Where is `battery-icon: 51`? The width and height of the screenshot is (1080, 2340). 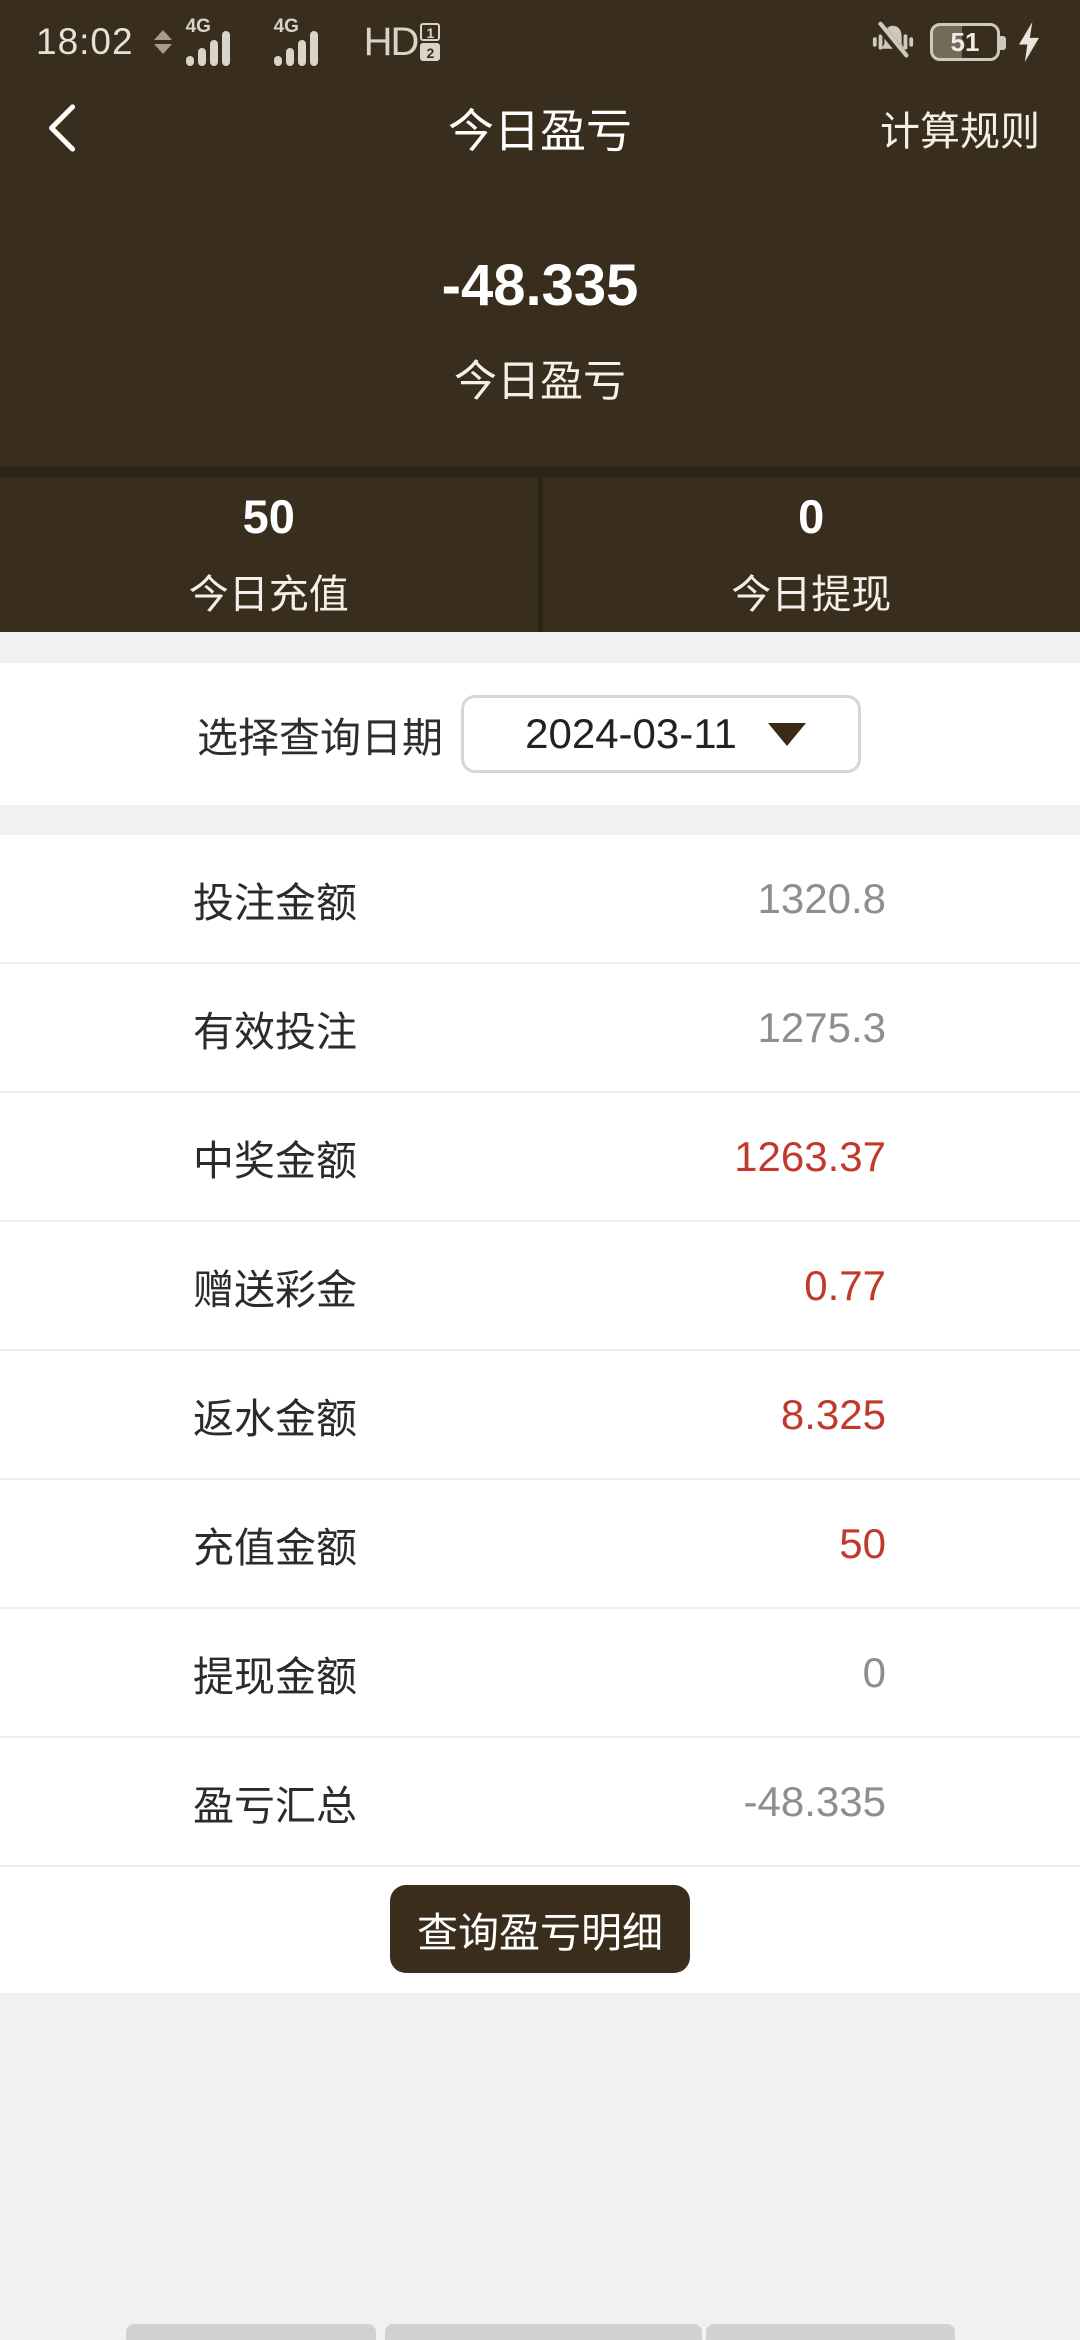
battery-icon: 51 is located at coordinates (968, 42).